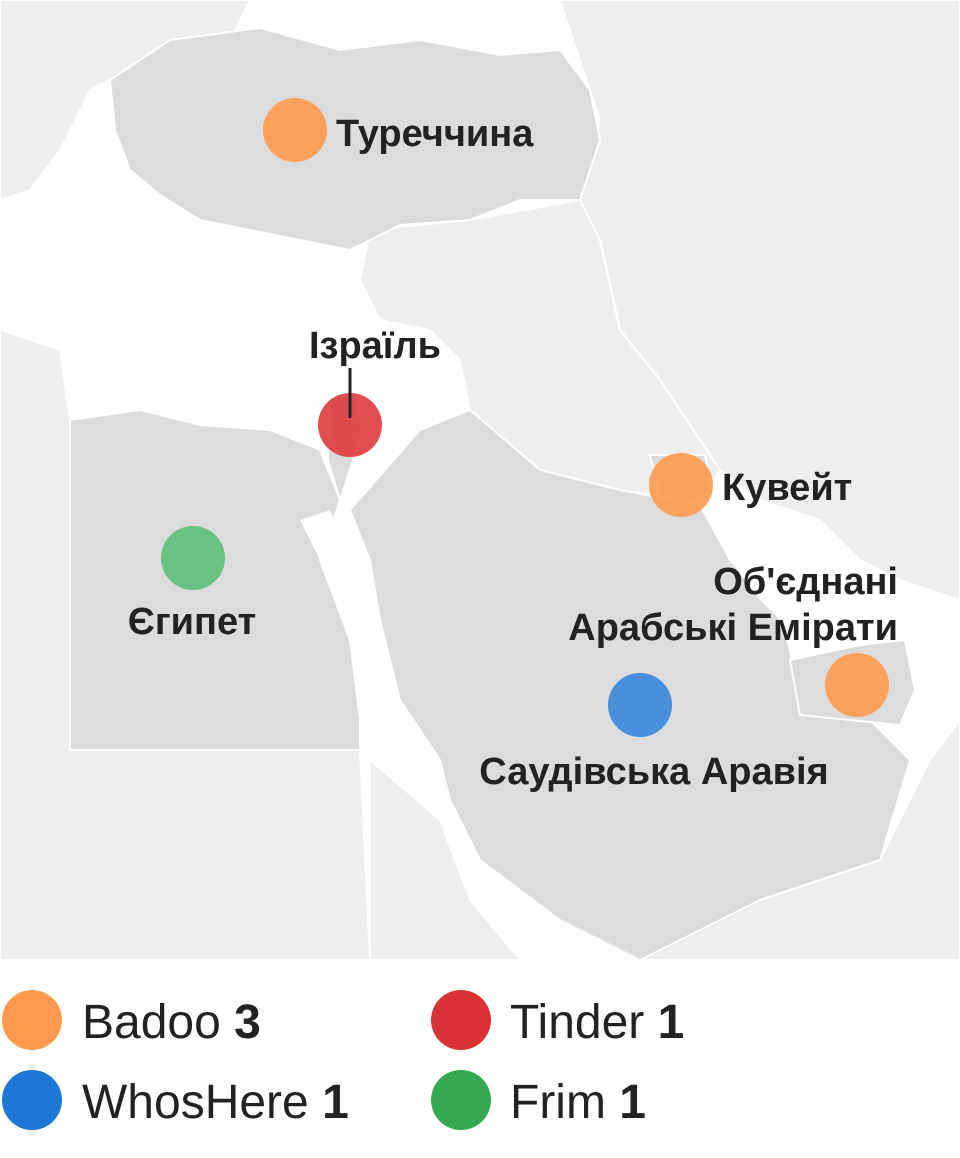 The image size is (960, 1158). I want to click on turkey-shape, so click(355, 139).